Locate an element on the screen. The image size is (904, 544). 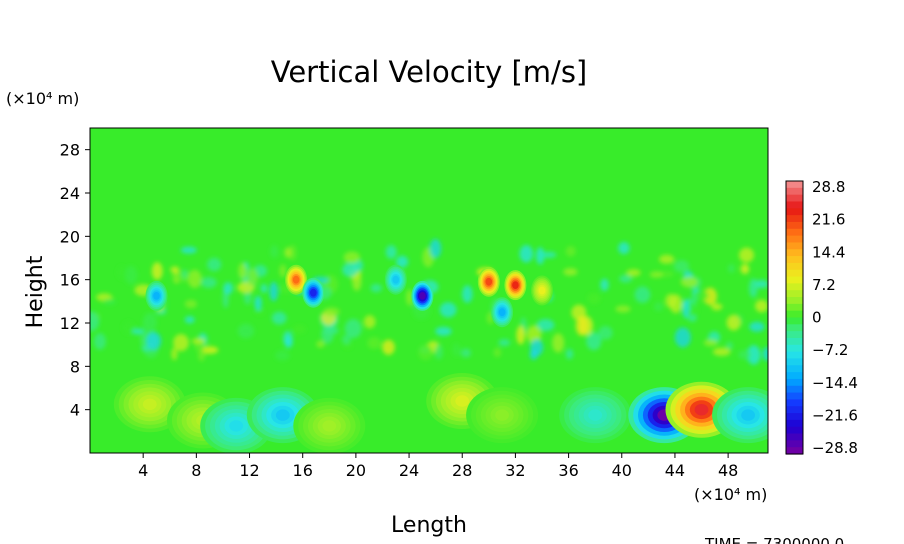
x-tick-label: 12 is located at coordinates (249, 470).